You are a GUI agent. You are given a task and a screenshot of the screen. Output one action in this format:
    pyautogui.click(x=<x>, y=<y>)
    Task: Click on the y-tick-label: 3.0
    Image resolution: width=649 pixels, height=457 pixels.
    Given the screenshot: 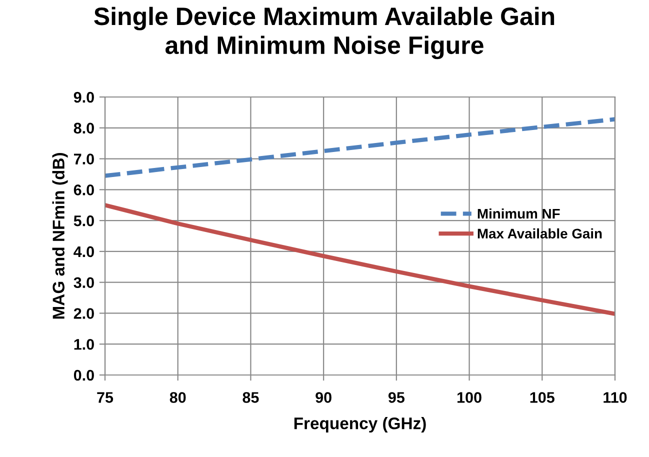 What is the action you would take?
    pyautogui.click(x=84, y=282)
    